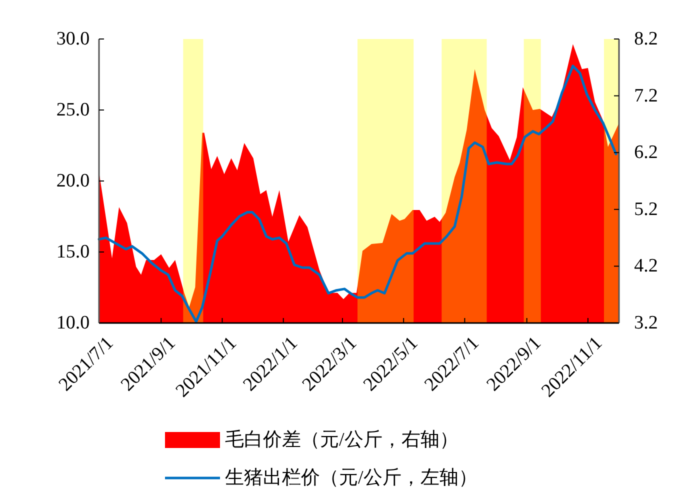  What do you see at coordinates (646, 266) in the screenshot?
I see `y2-tick-label: 4.2` at bounding box center [646, 266].